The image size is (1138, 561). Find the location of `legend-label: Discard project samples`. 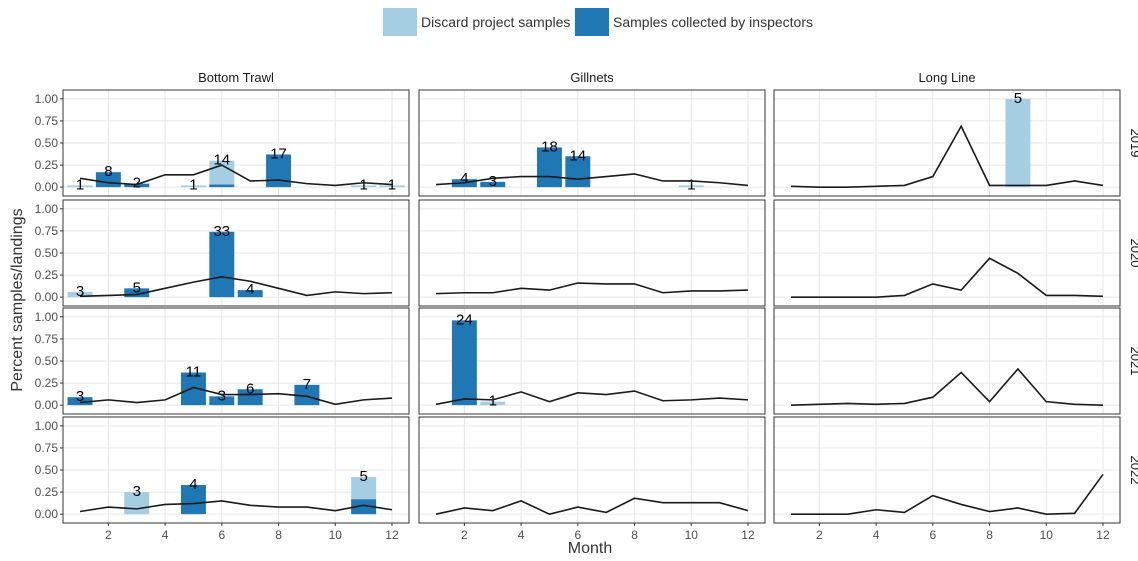

legend-label: Discard project samples is located at coordinates (495, 22).